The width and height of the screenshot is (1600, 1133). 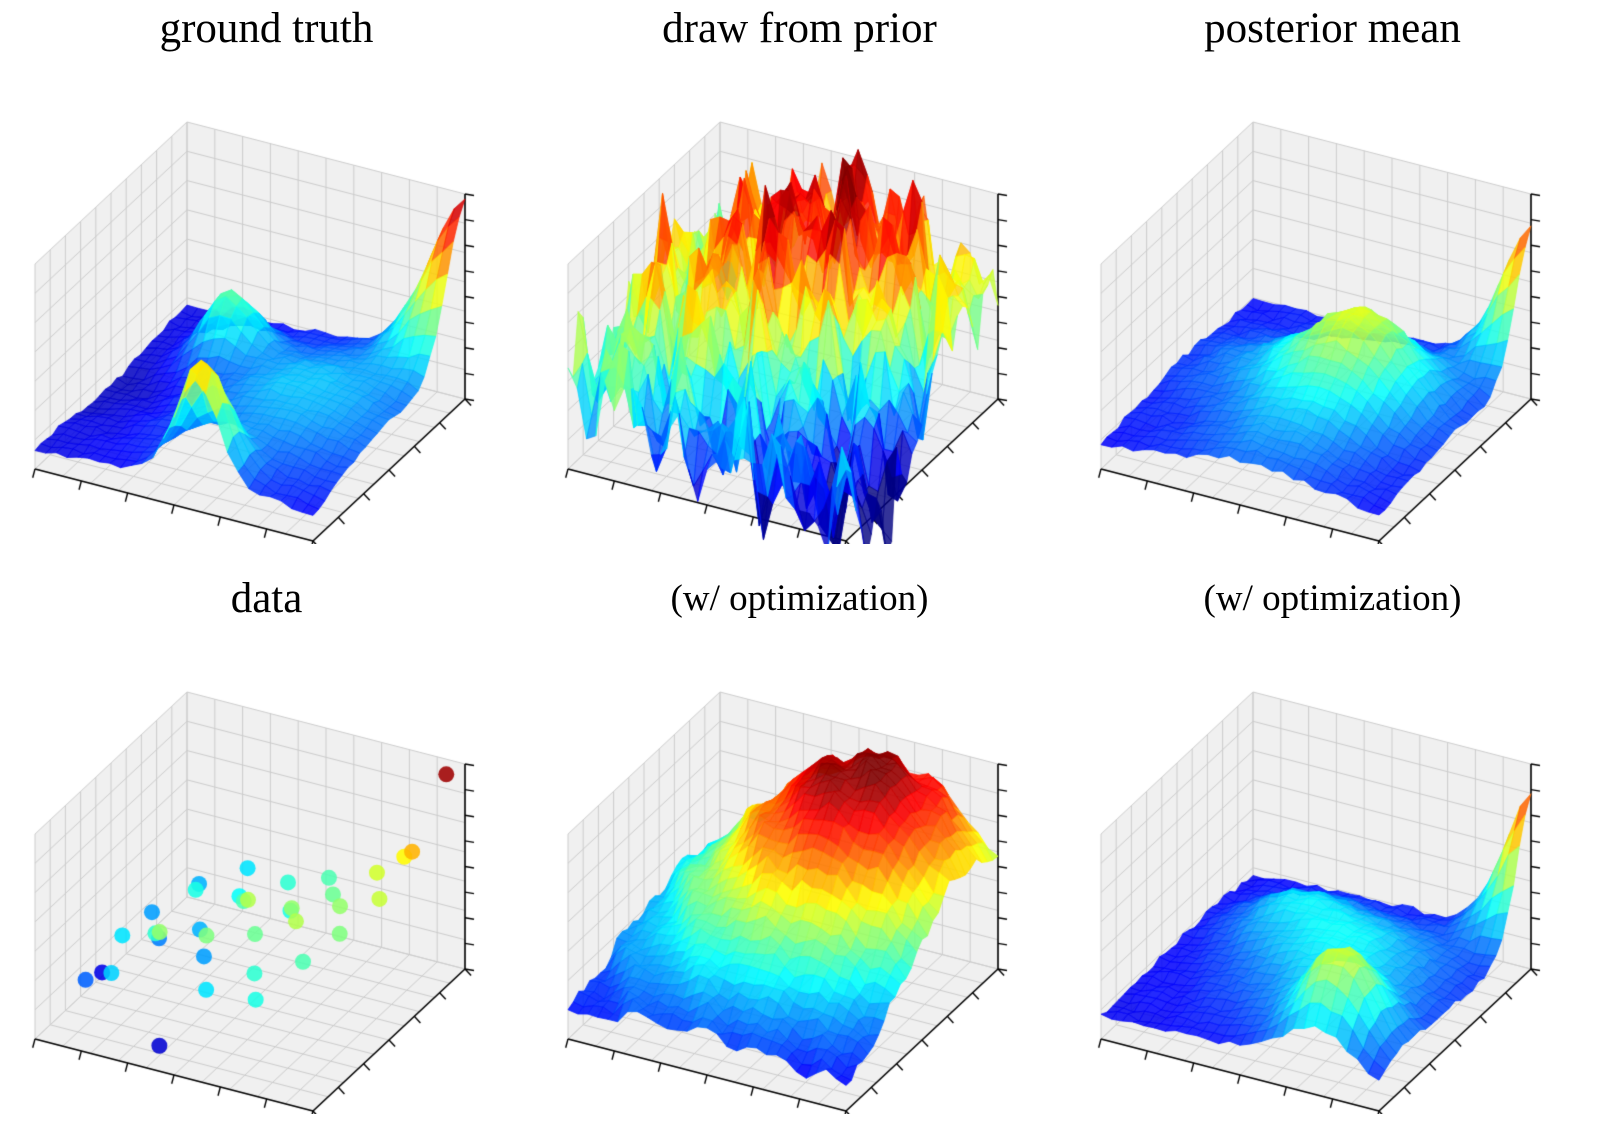 What do you see at coordinates (266, 598) in the screenshot?
I see `panel-title-data: data` at bounding box center [266, 598].